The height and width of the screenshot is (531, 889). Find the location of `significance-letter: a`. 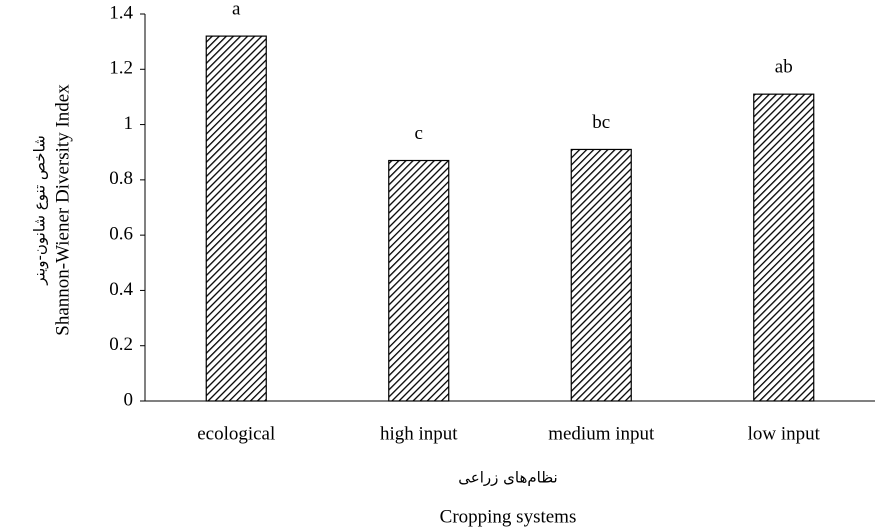

significance-letter: a is located at coordinates (236, 9).